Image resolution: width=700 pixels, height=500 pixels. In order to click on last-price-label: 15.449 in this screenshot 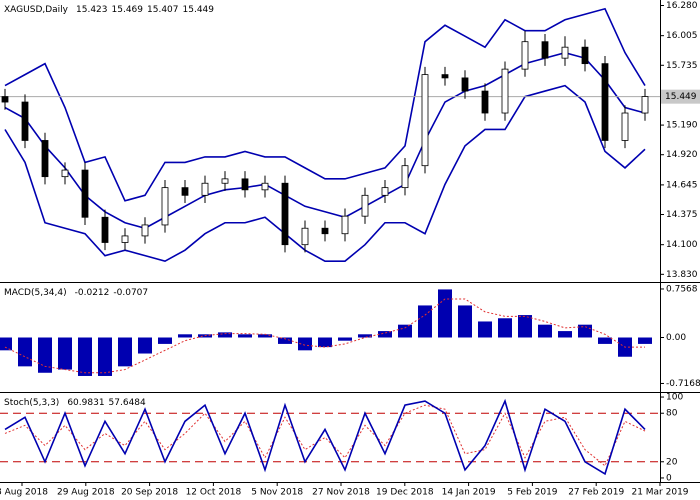, I will do `click(681, 97)`.